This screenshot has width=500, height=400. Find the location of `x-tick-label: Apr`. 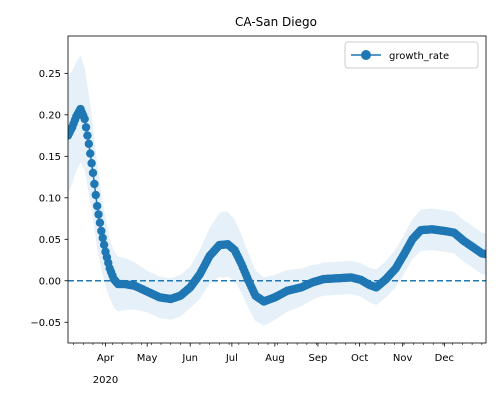

x-tick-label: Apr is located at coordinates (106, 358).